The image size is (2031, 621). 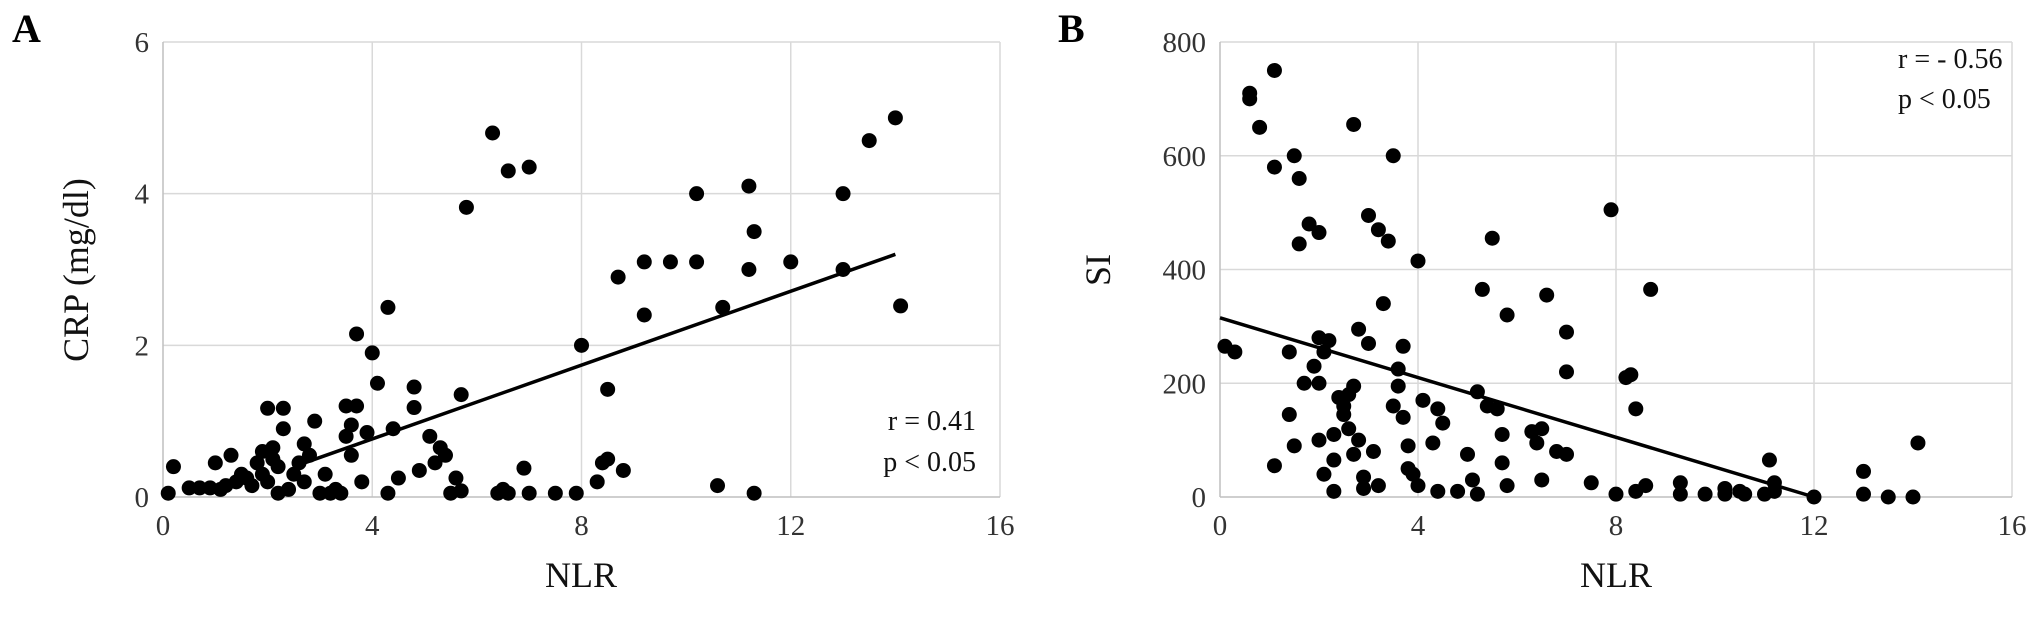 I want to click on x-tick-label: 0, so click(x=163, y=526).